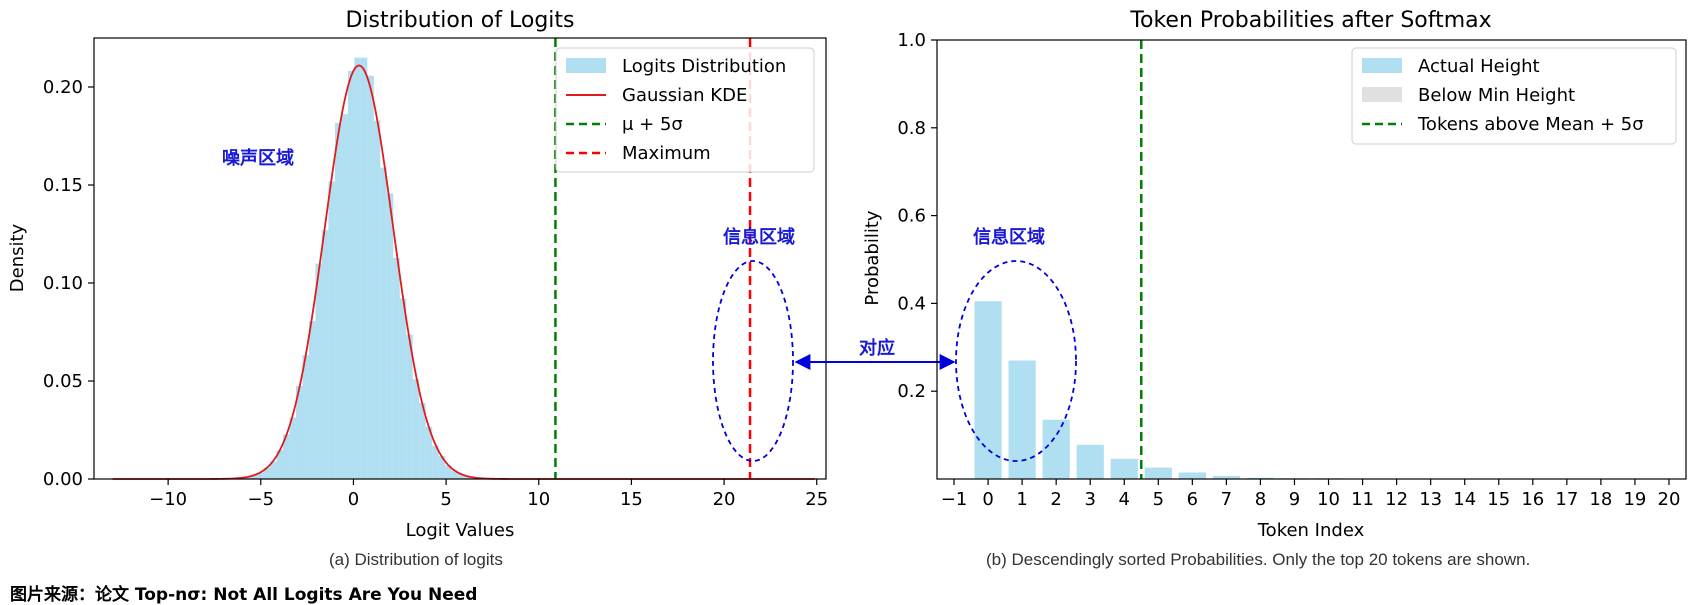 This screenshot has height=605, width=1696. What do you see at coordinates (168, 499) in the screenshot?
I see `left-x-tick-label: −10` at bounding box center [168, 499].